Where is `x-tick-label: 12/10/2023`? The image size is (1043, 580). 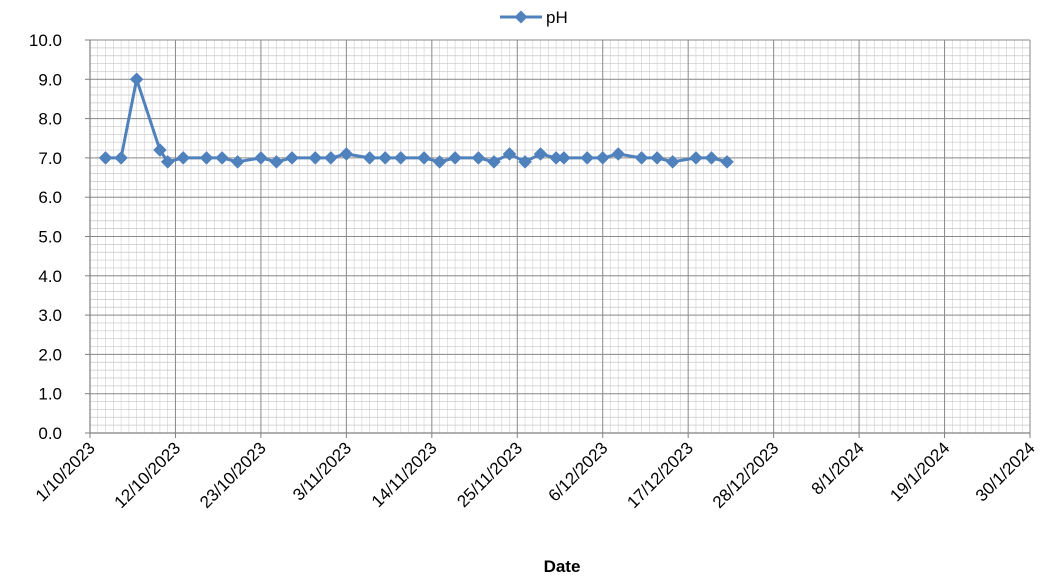 x-tick-label: 12/10/2023 is located at coordinates (148, 475).